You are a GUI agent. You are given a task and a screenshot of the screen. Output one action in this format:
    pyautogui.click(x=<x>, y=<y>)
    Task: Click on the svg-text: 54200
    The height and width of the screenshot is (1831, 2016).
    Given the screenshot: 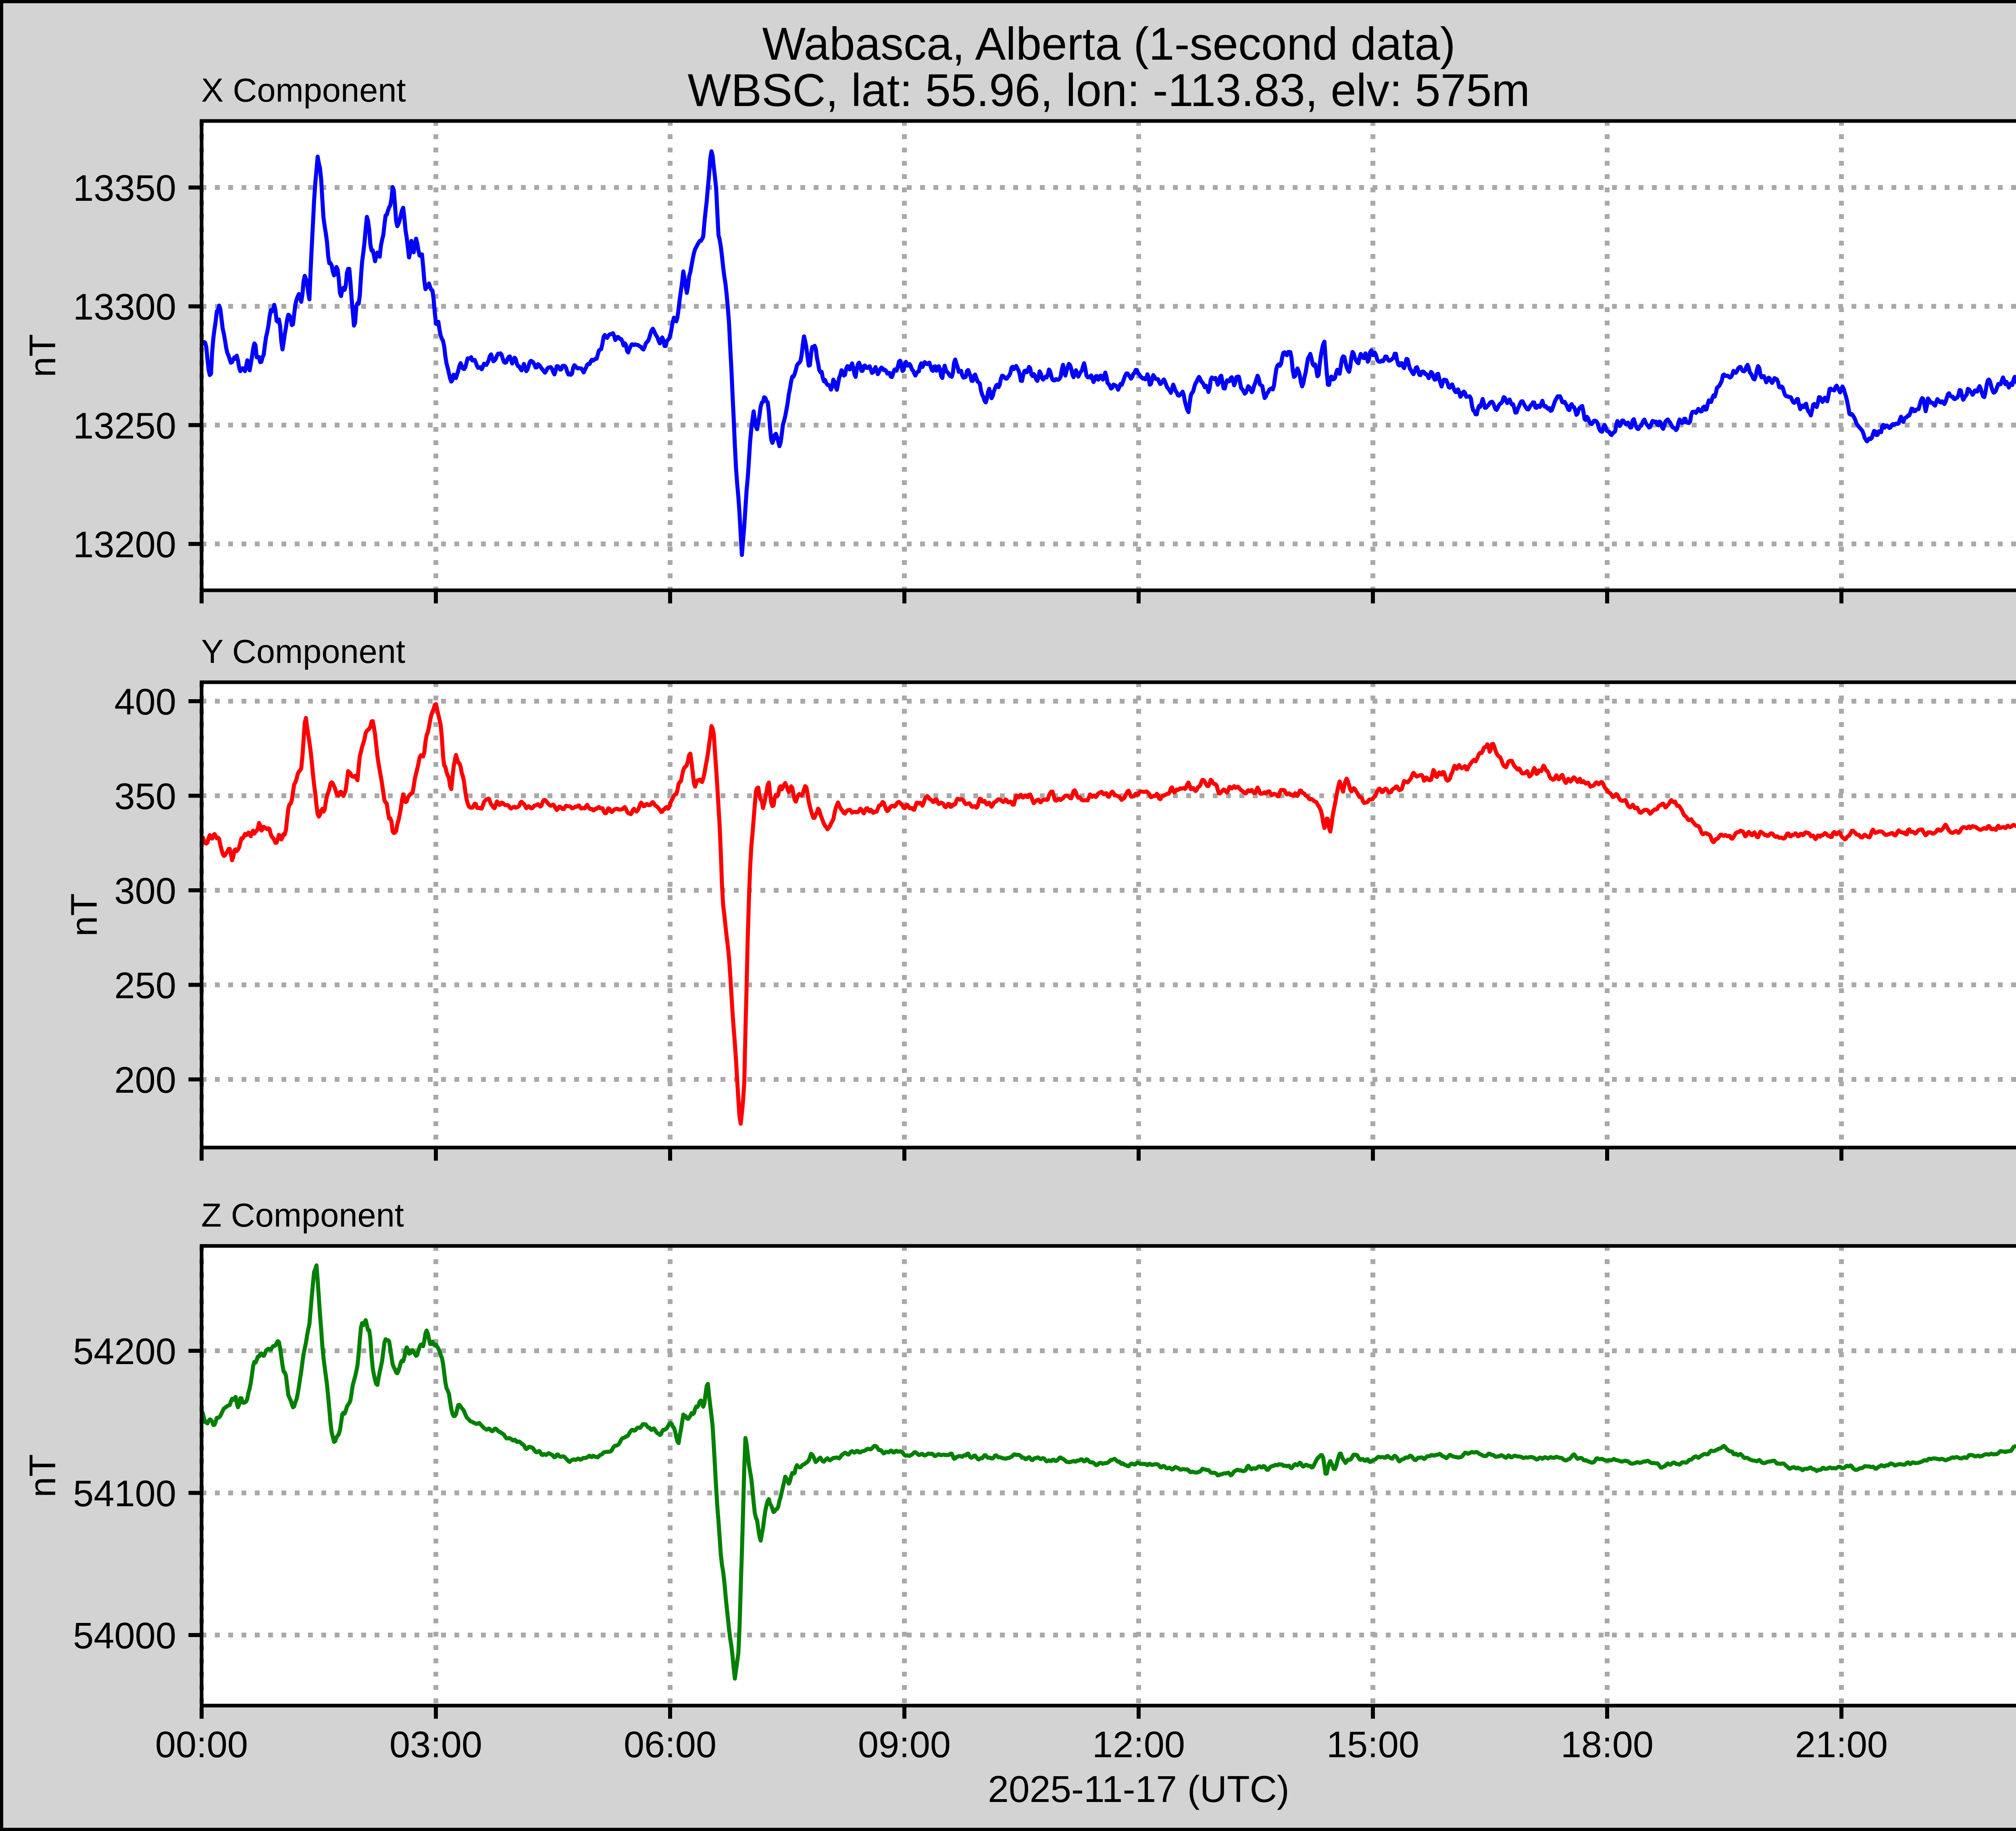 What is the action you would take?
    pyautogui.click(x=125, y=1351)
    